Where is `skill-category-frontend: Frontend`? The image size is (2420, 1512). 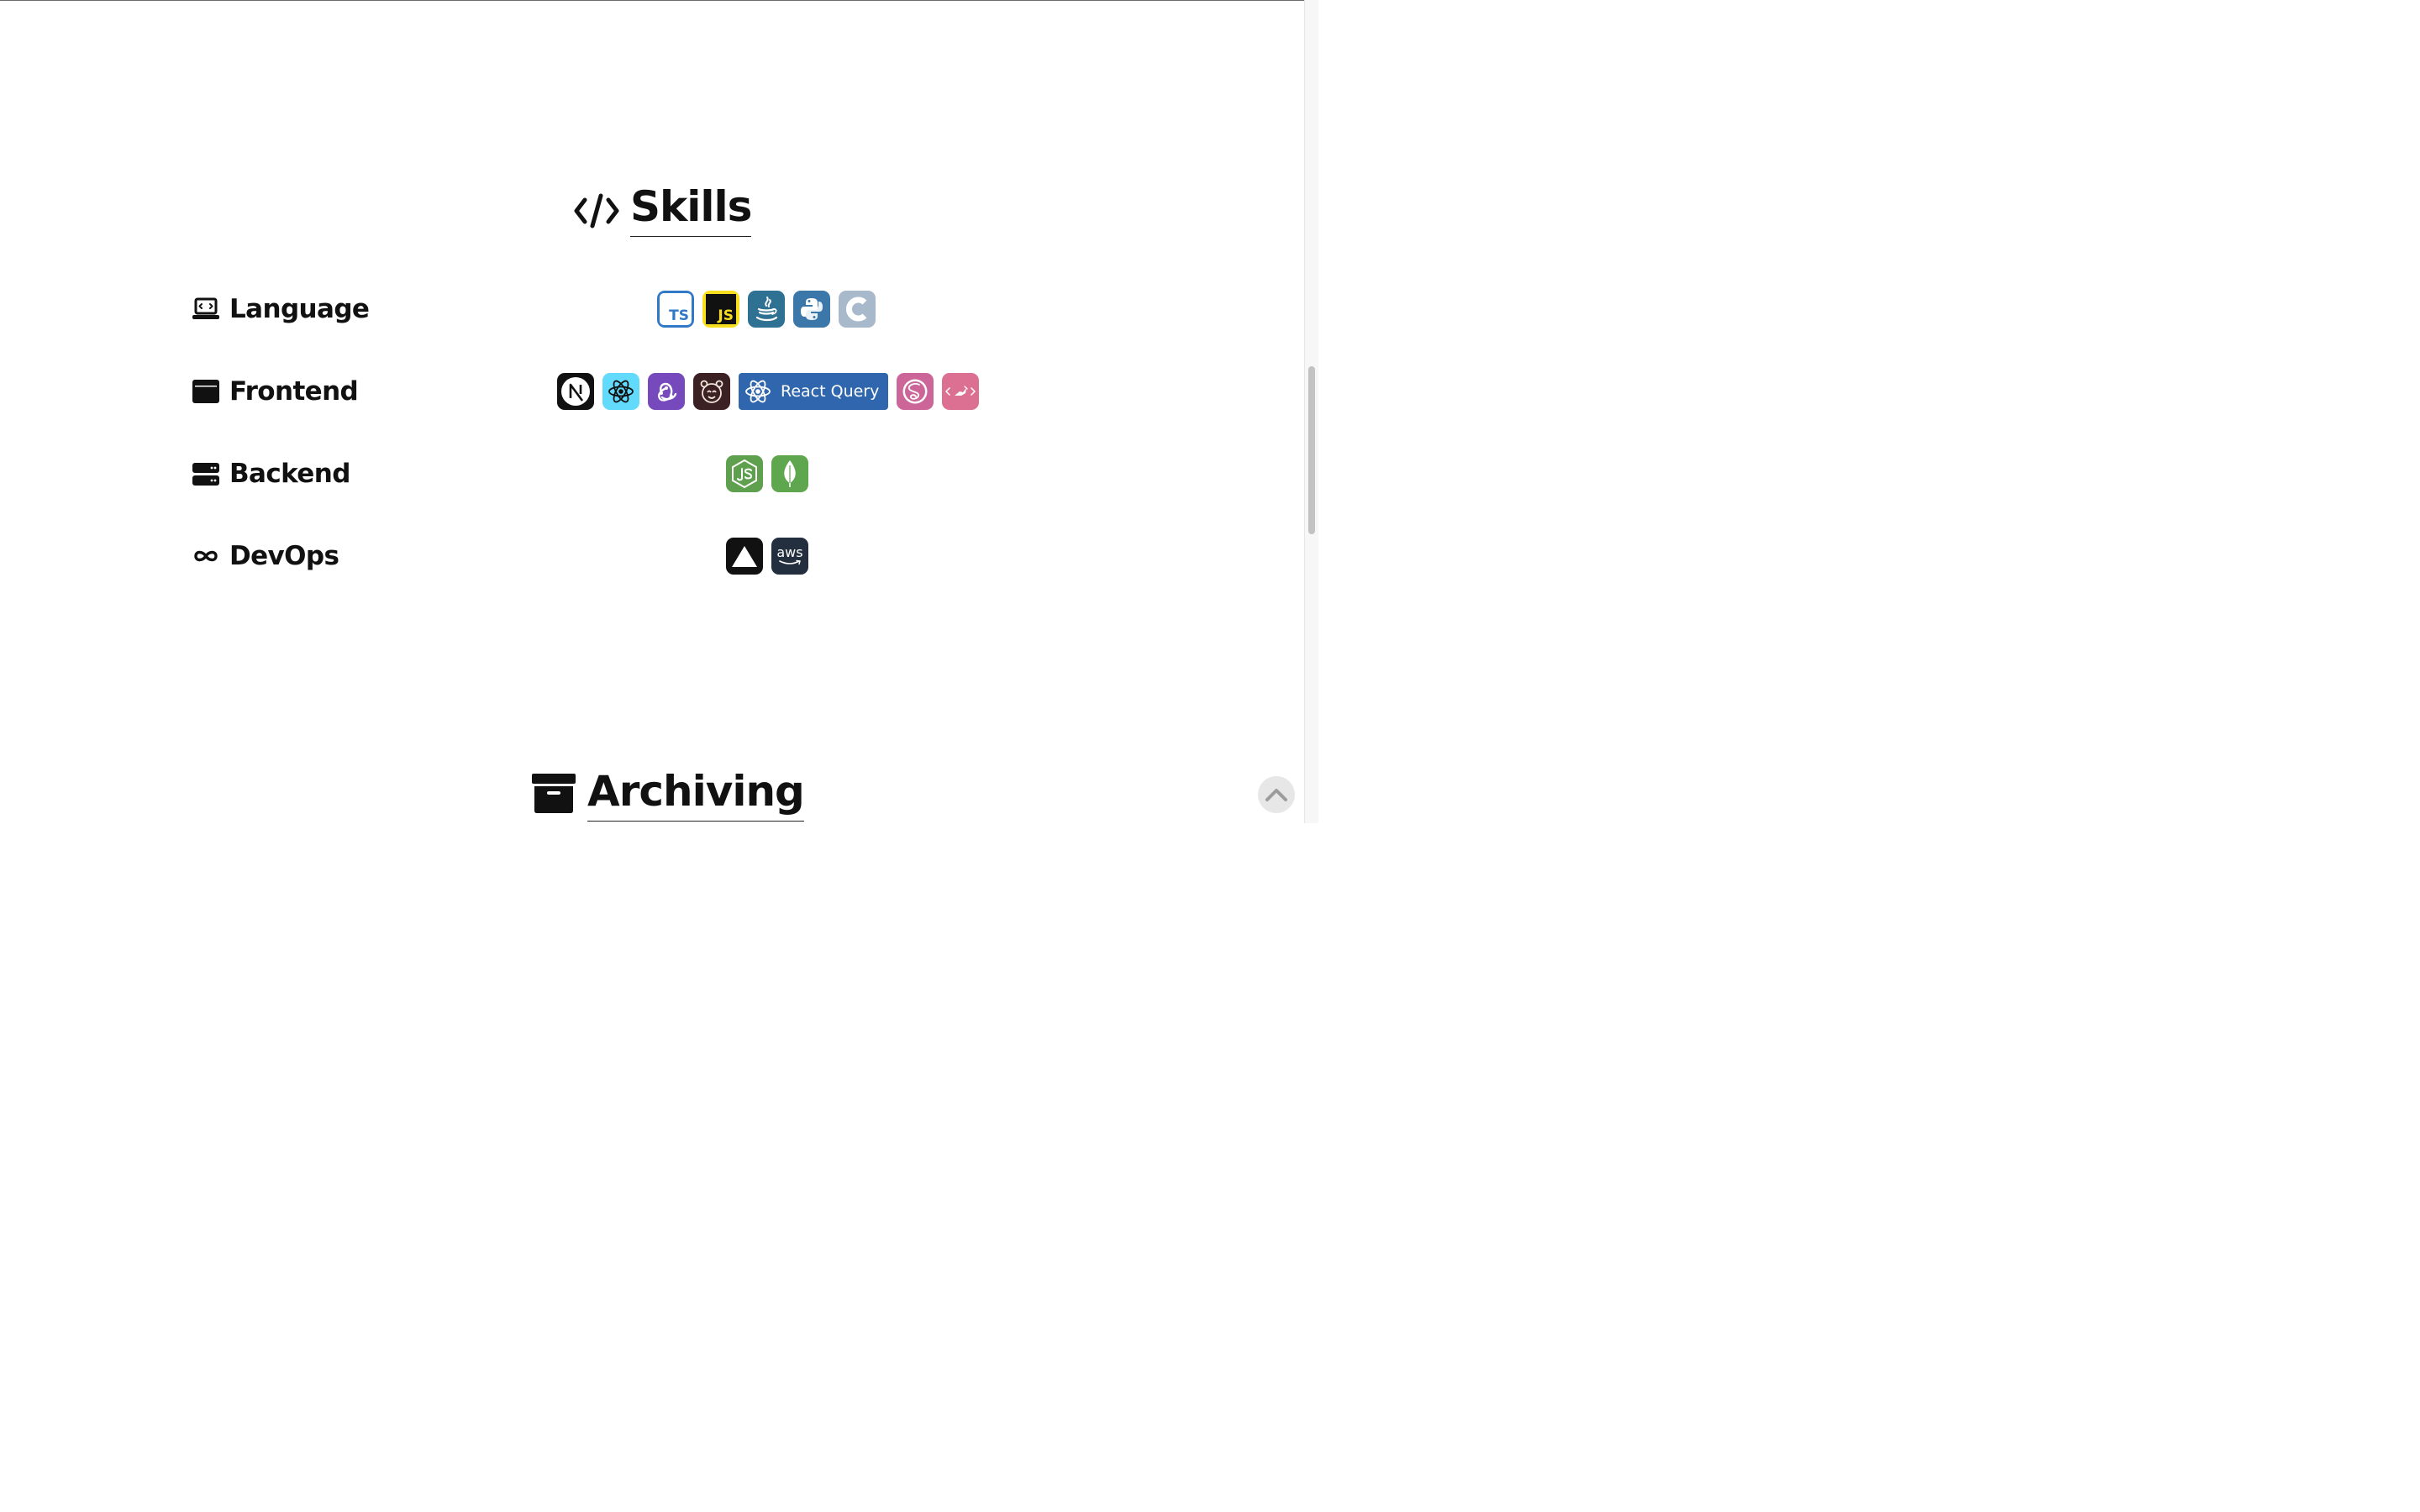 skill-category-frontend: Frontend is located at coordinates (652, 391).